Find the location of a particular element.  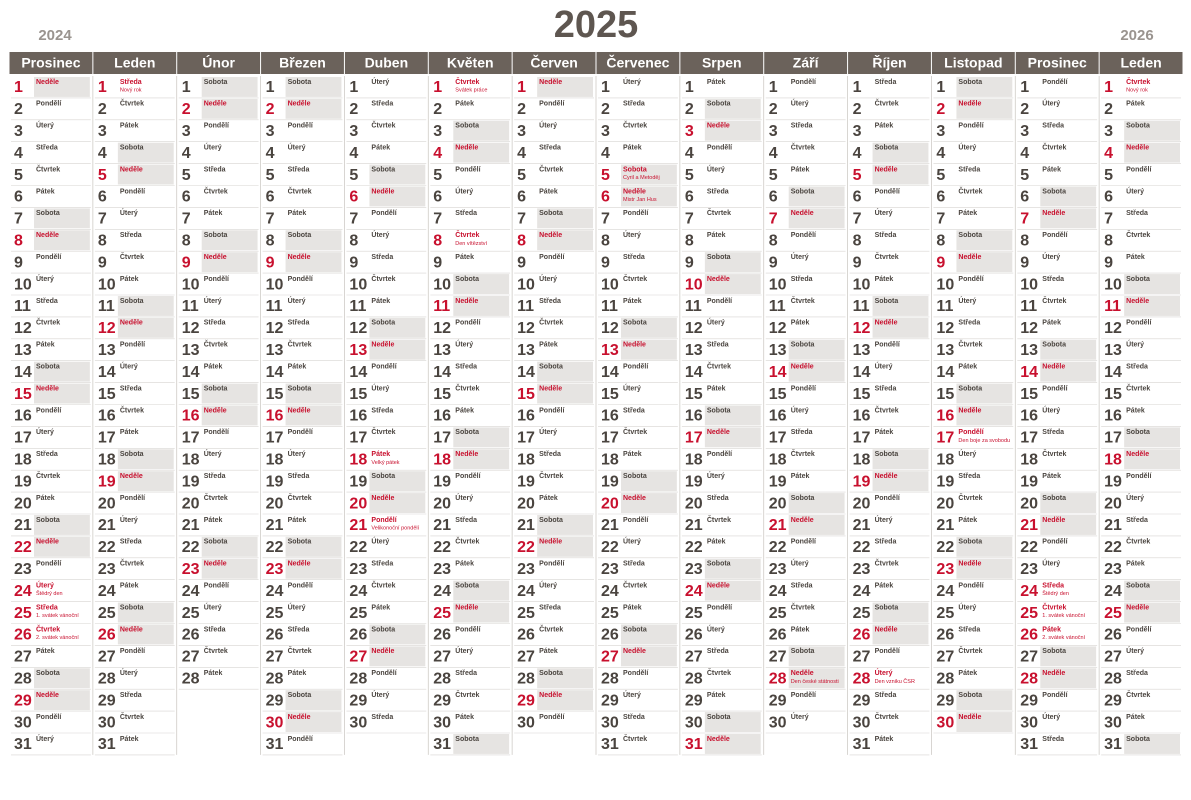

day-number: 1 is located at coordinates (1108, 87).